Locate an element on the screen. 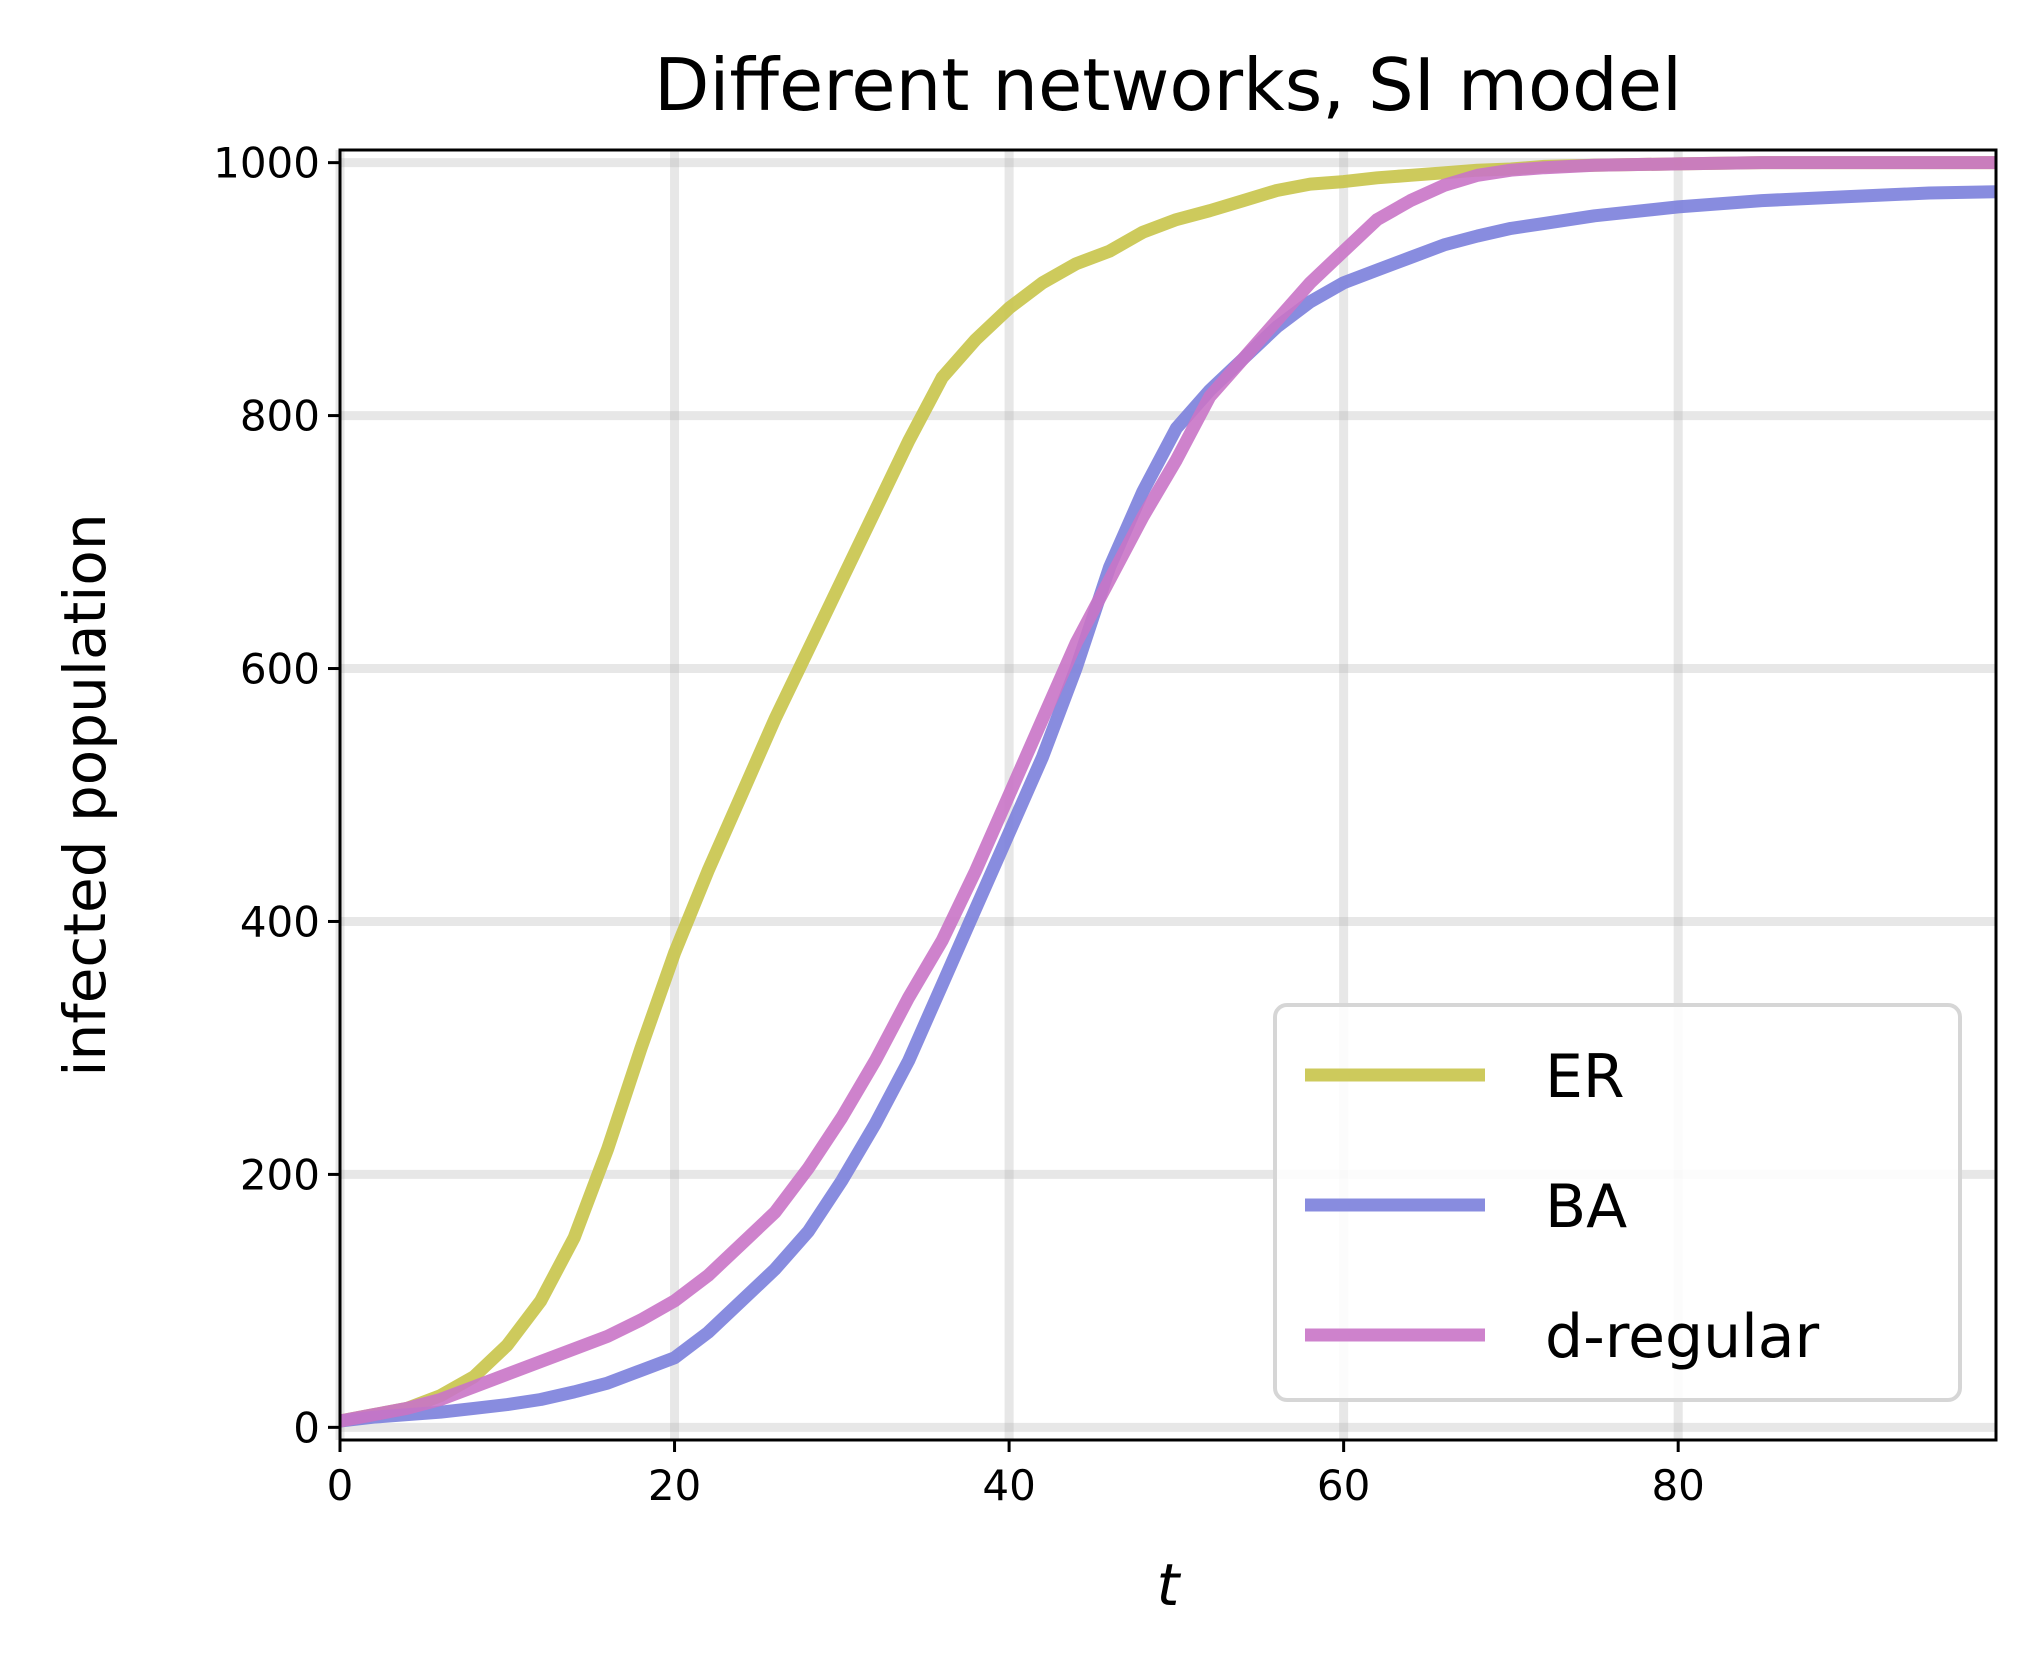 This screenshot has width=2031, height=1678. y-tick-label: 1000 is located at coordinates (266, 163).